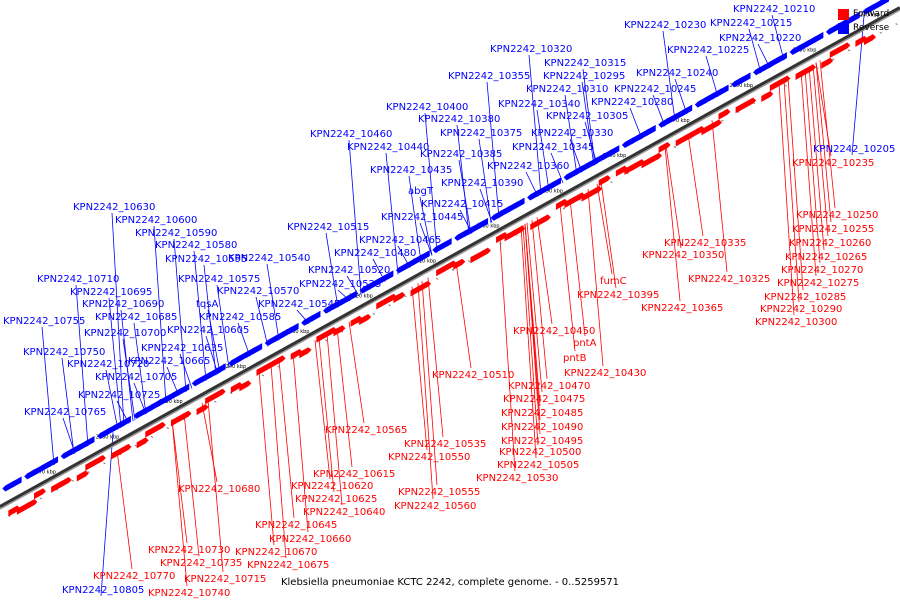 This screenshot has height=600, width=900. What do you see at coordinates (481, 133) in the screenshot?
I see `reverse-gene-label: KPN2242_10375` at bounding box center [481, 133].